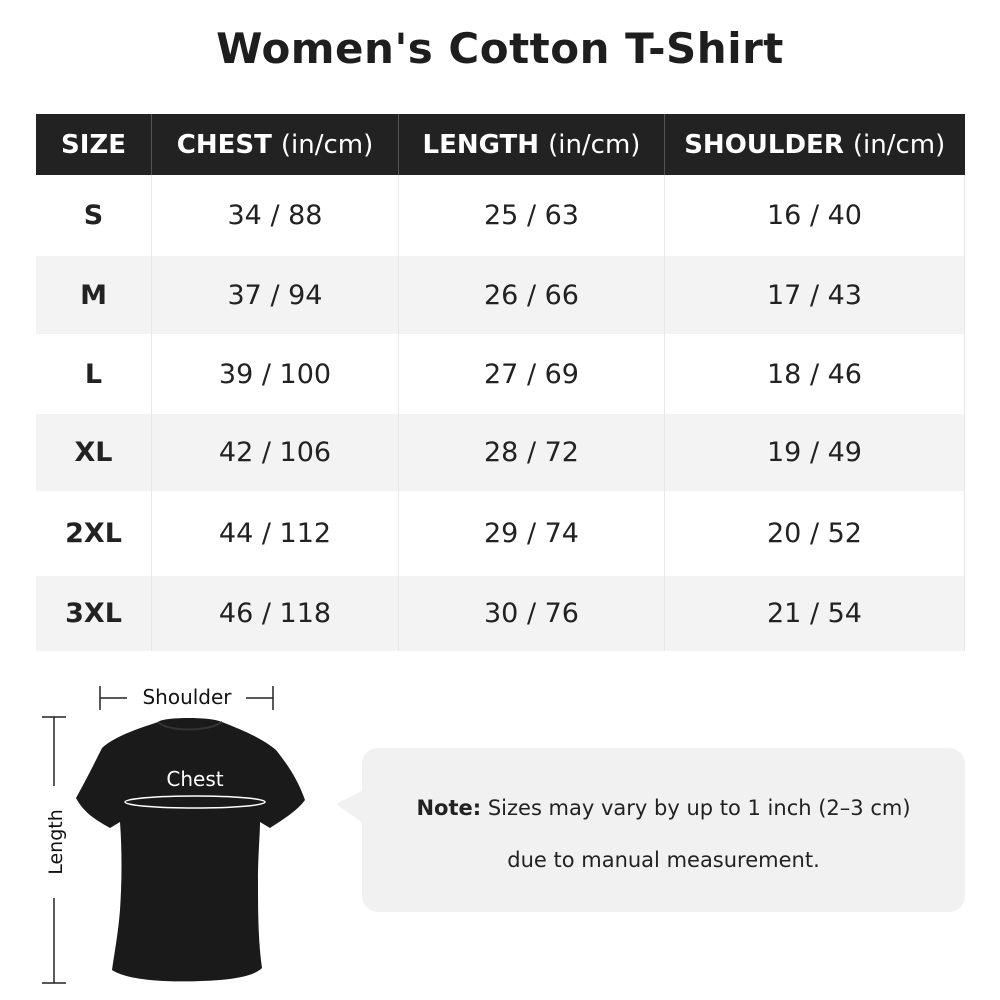 This screenshot has width=1000, height=1000. What do you see at coordinates (94, 295) in the screenshot?
I see `size-cell: M` at bounding box center [94, 295].